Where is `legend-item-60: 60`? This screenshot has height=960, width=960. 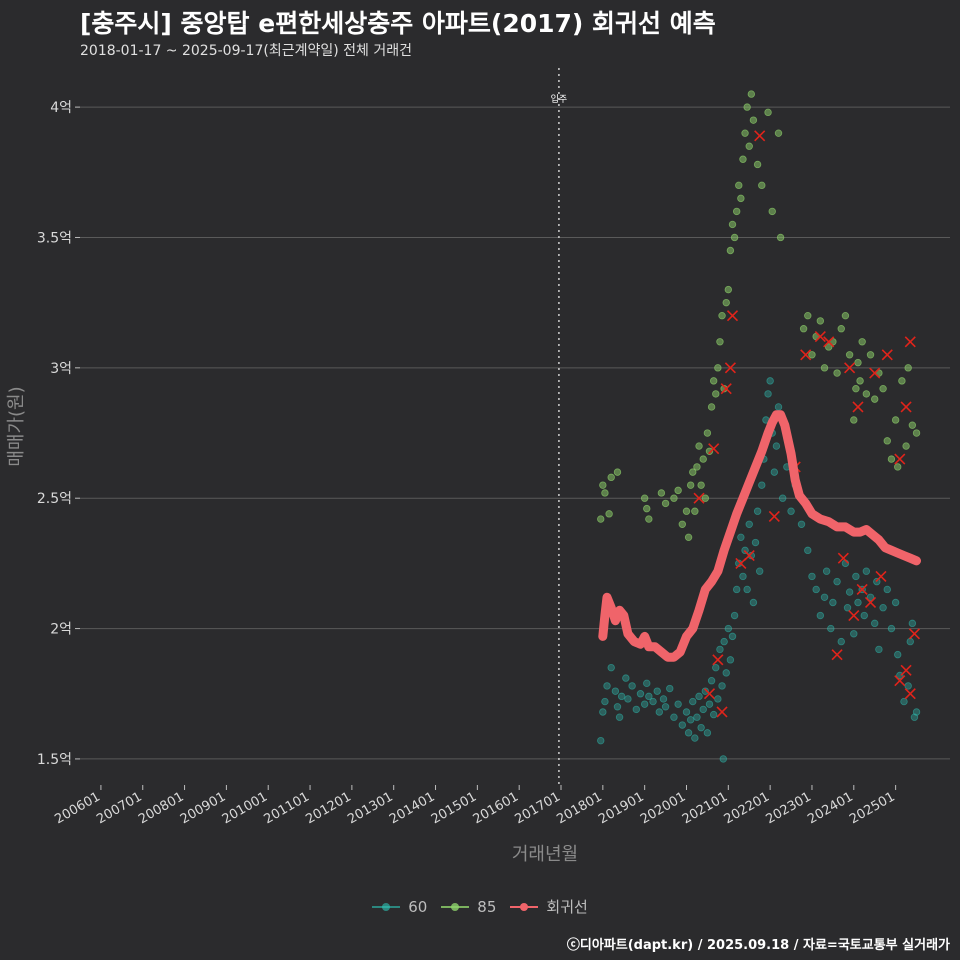 legend-item-60: 60 is located at coordinates (399, 907).